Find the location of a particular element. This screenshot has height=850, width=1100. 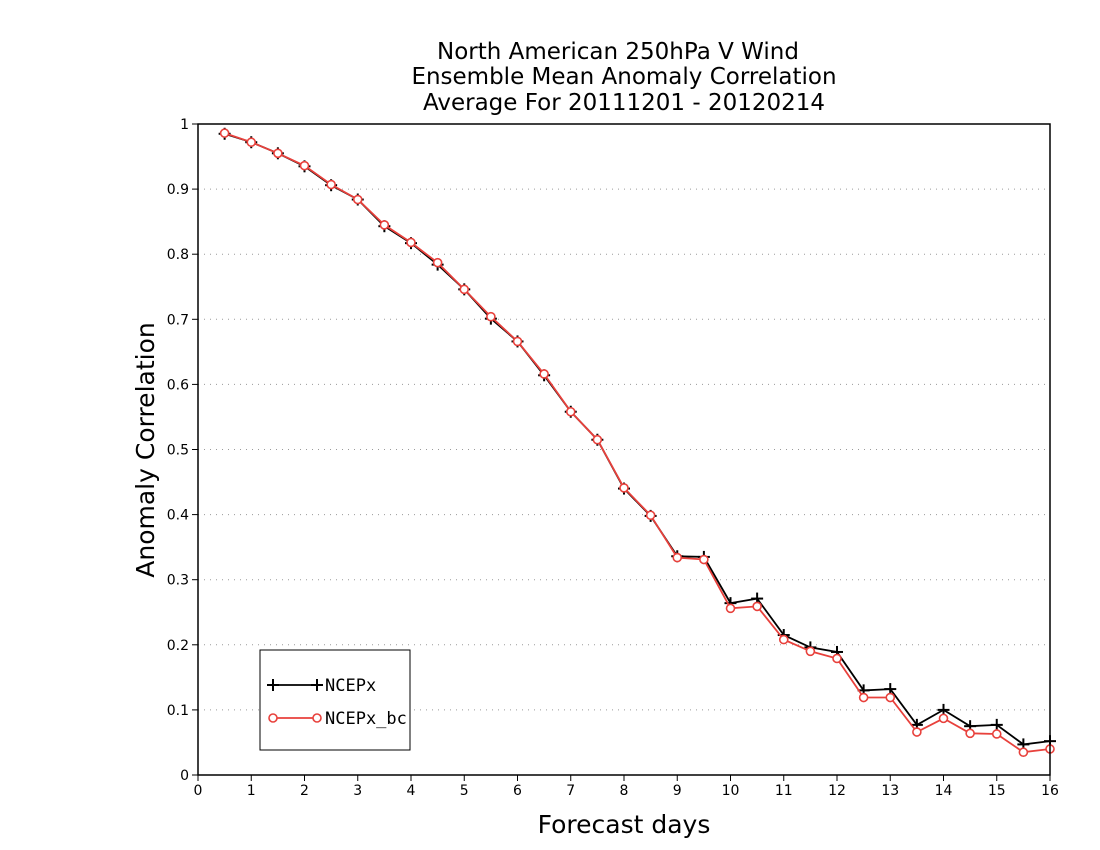

title-line-1: North American 250hPa V Wind is located at coordinates (618, 52).